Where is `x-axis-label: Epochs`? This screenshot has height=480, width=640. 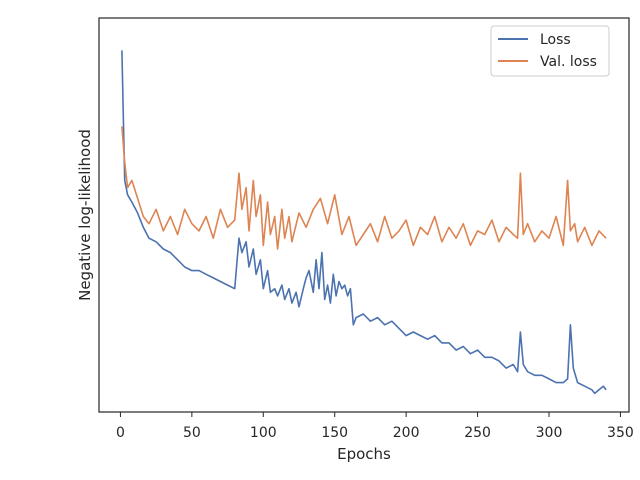 x-axis-label: Epochs is located at coordinates (364, 454).